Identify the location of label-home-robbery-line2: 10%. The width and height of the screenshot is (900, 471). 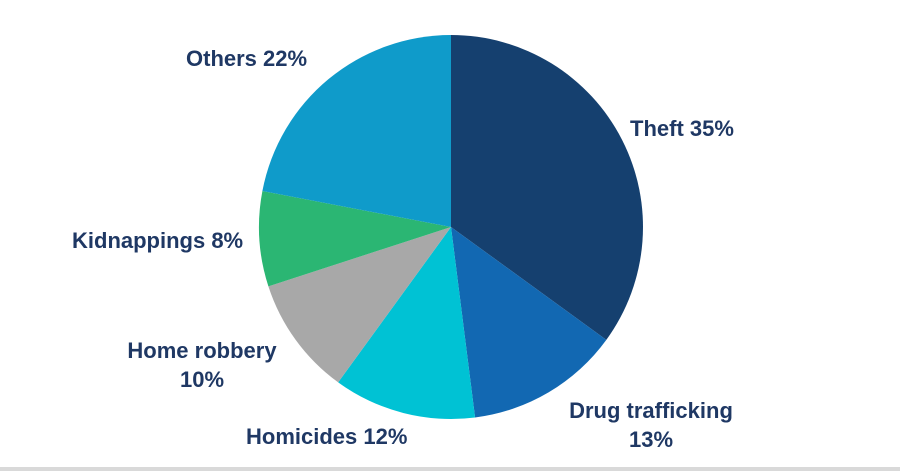
(202, 379).